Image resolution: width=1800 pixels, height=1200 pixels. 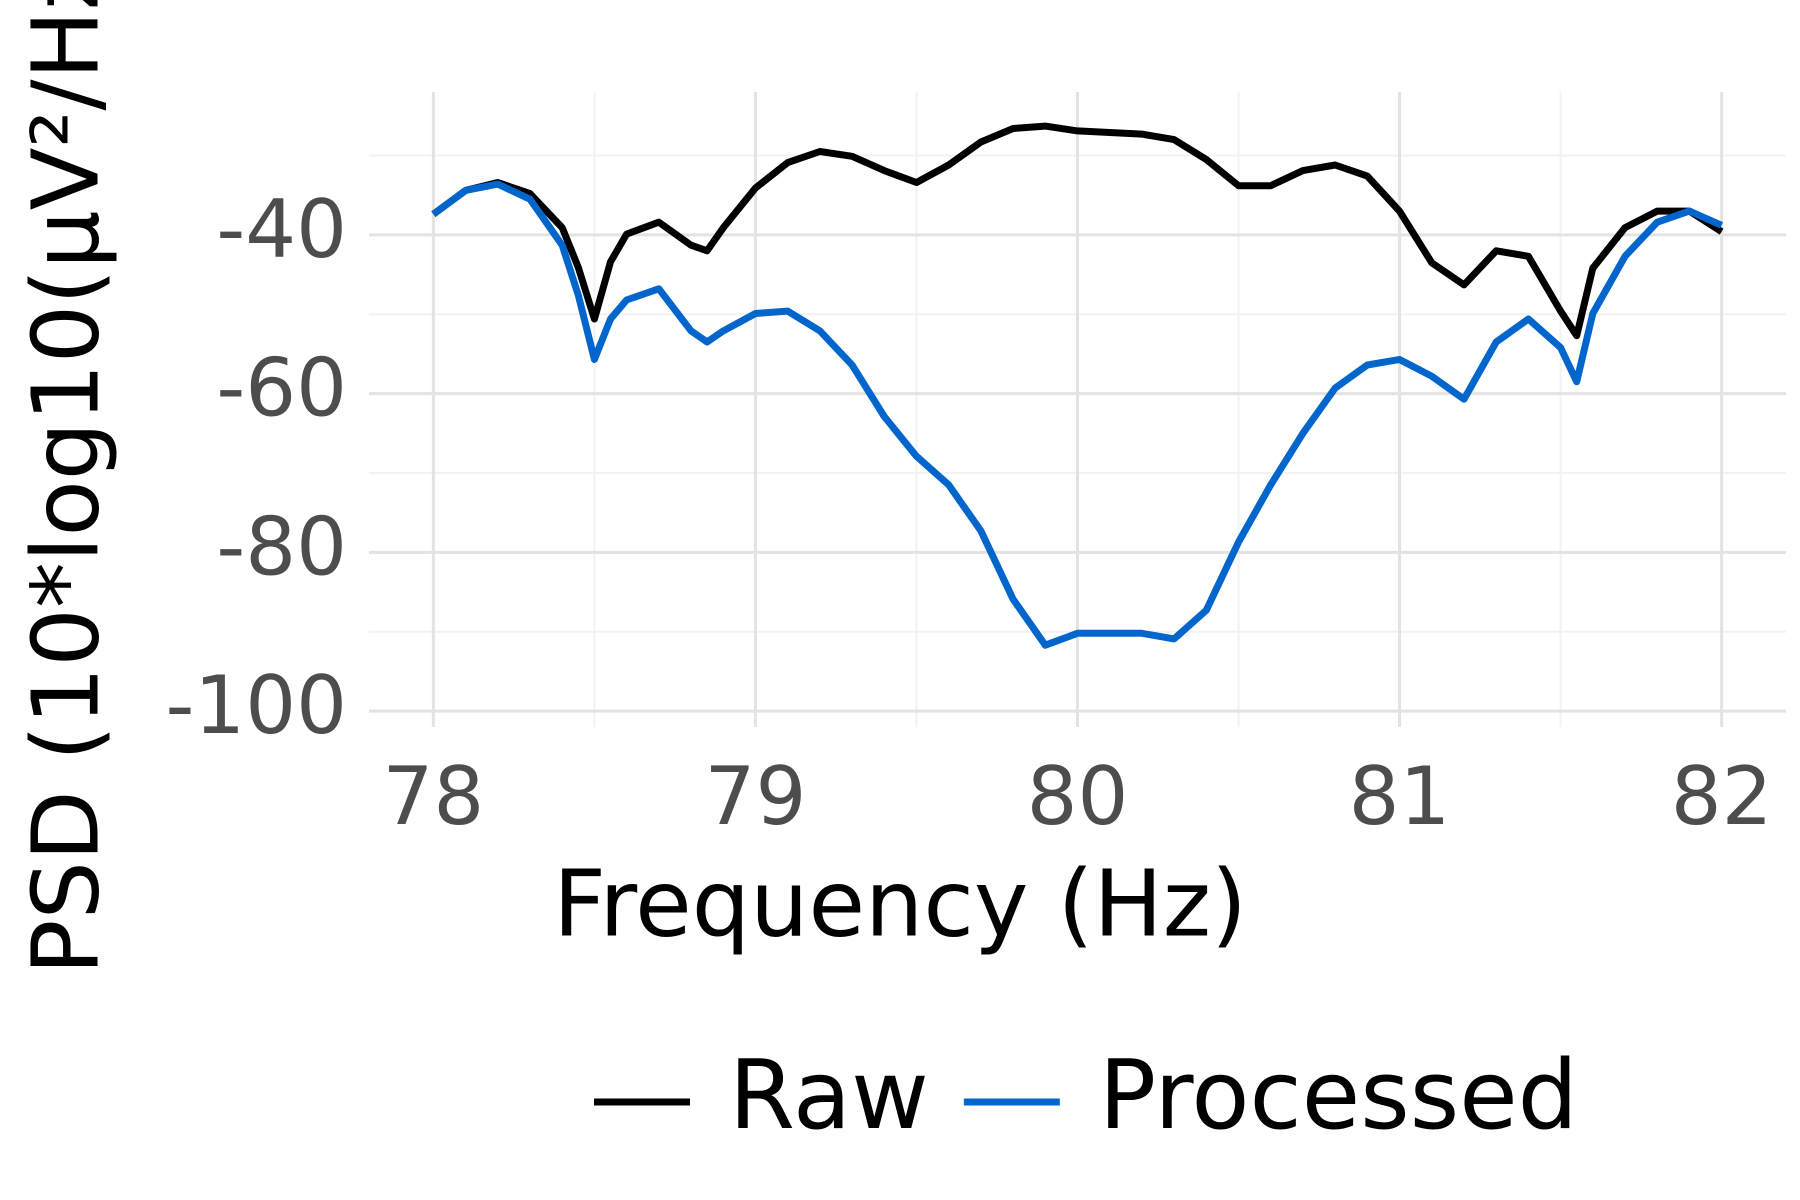 I want to click on y-tick-label: -100, so click(x=256, y=705).